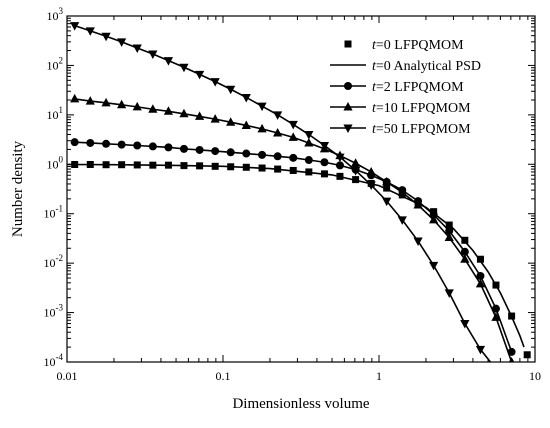  Describe the element at coordinates (421, 129) in the screenshot. I see `legend-label: t=50 LFPQMOM` at that location.